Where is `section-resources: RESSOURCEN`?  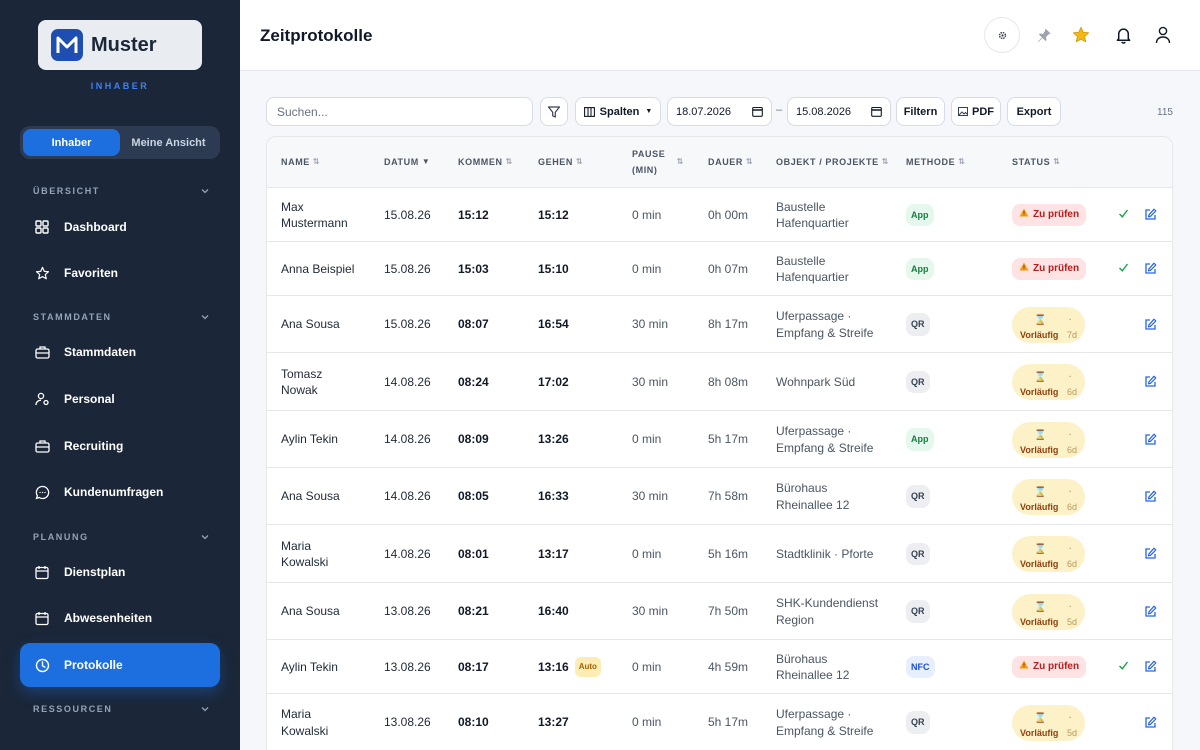 section-resources: RESSOURCEN is located at coordinates (121, 709).